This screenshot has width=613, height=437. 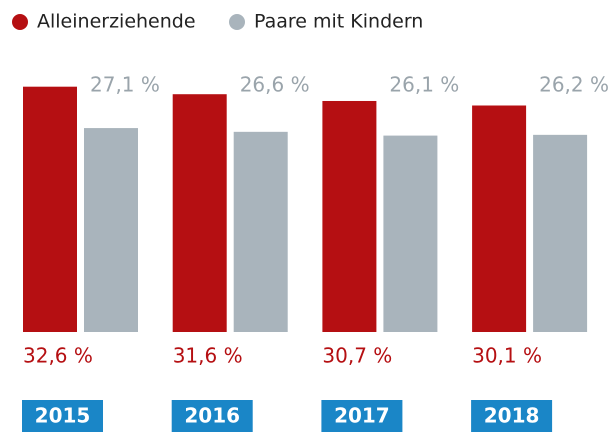 I want to click on x-tick-label: 2018, so click(x=512, y=416).